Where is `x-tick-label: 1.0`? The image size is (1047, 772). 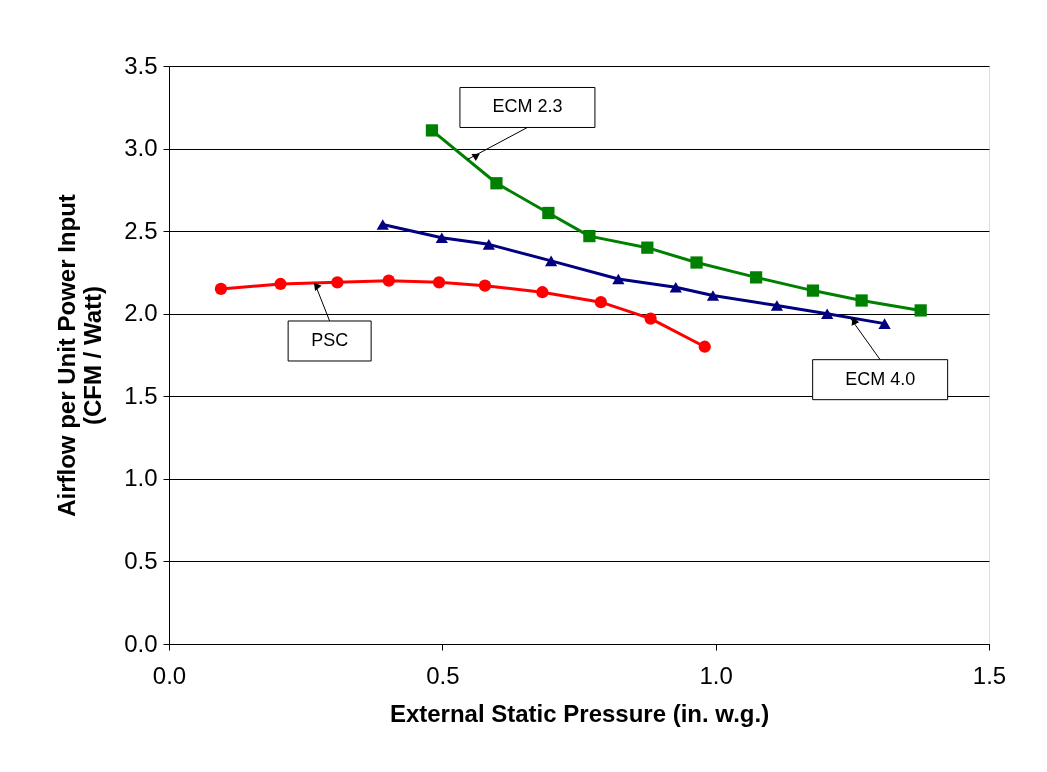 x-tick-label: 1.0 is located at coordinates (716, 675).